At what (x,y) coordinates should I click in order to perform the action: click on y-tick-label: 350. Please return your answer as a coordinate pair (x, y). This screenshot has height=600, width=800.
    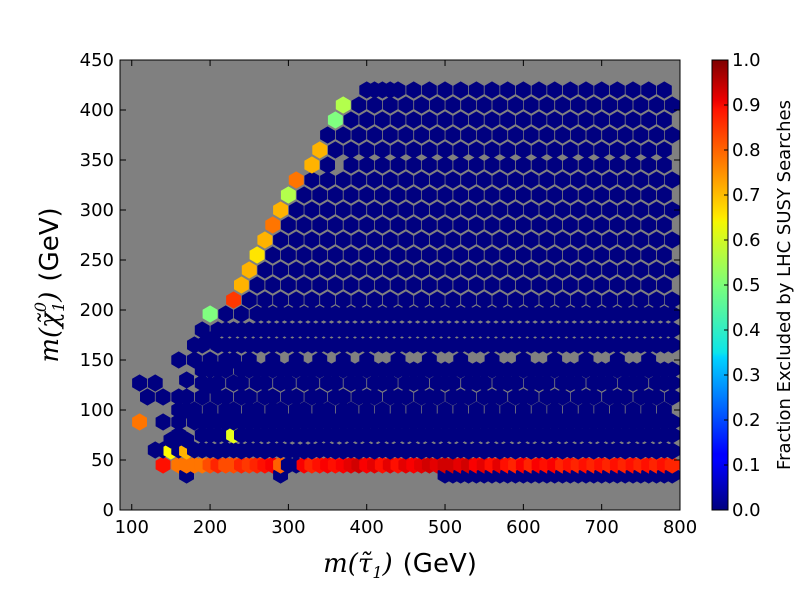
    Looking at the image, I should click on (97, 160).